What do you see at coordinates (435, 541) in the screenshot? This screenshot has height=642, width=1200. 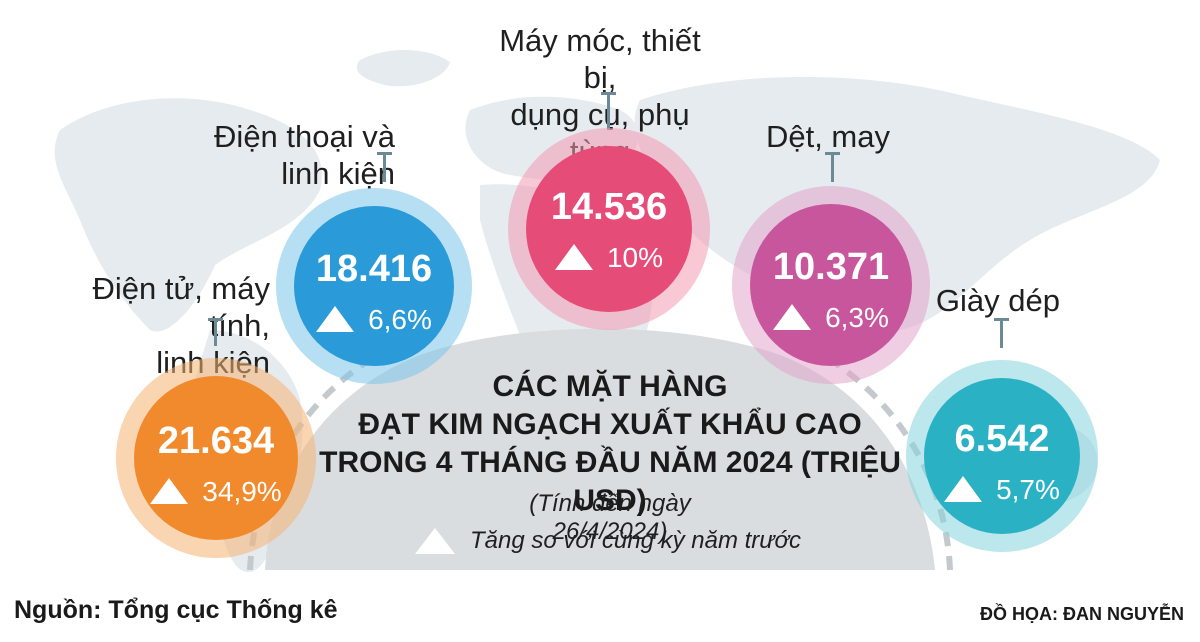 I see `legend-triangle-icon` at bounding box center [435, 541].